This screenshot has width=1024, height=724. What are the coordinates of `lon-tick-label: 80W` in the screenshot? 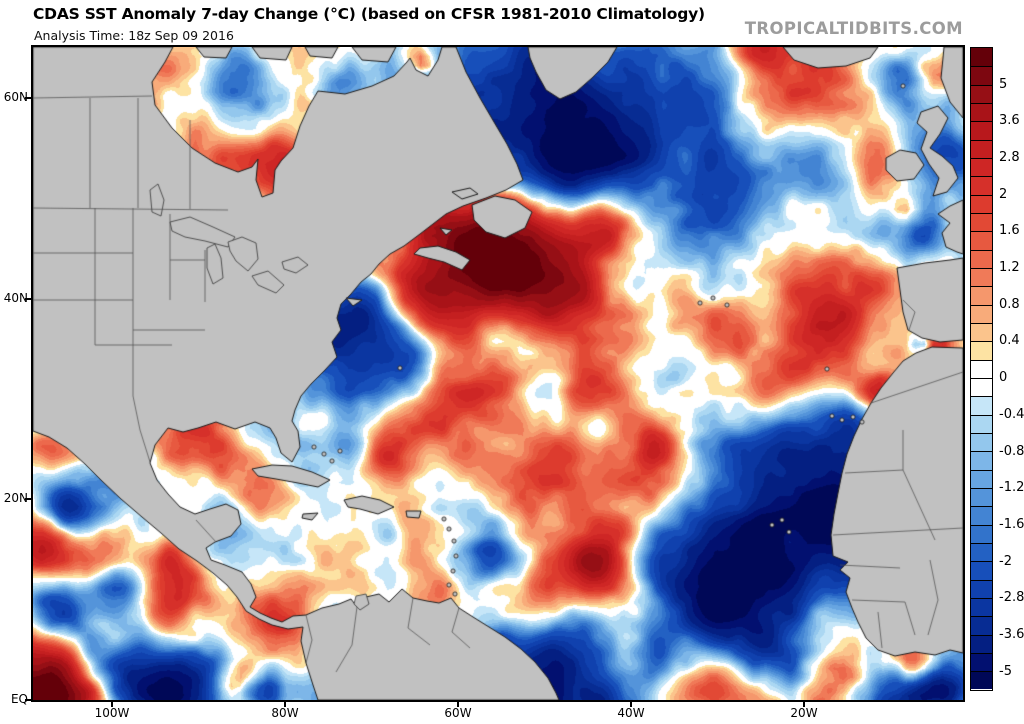 It's located at (285, 713).